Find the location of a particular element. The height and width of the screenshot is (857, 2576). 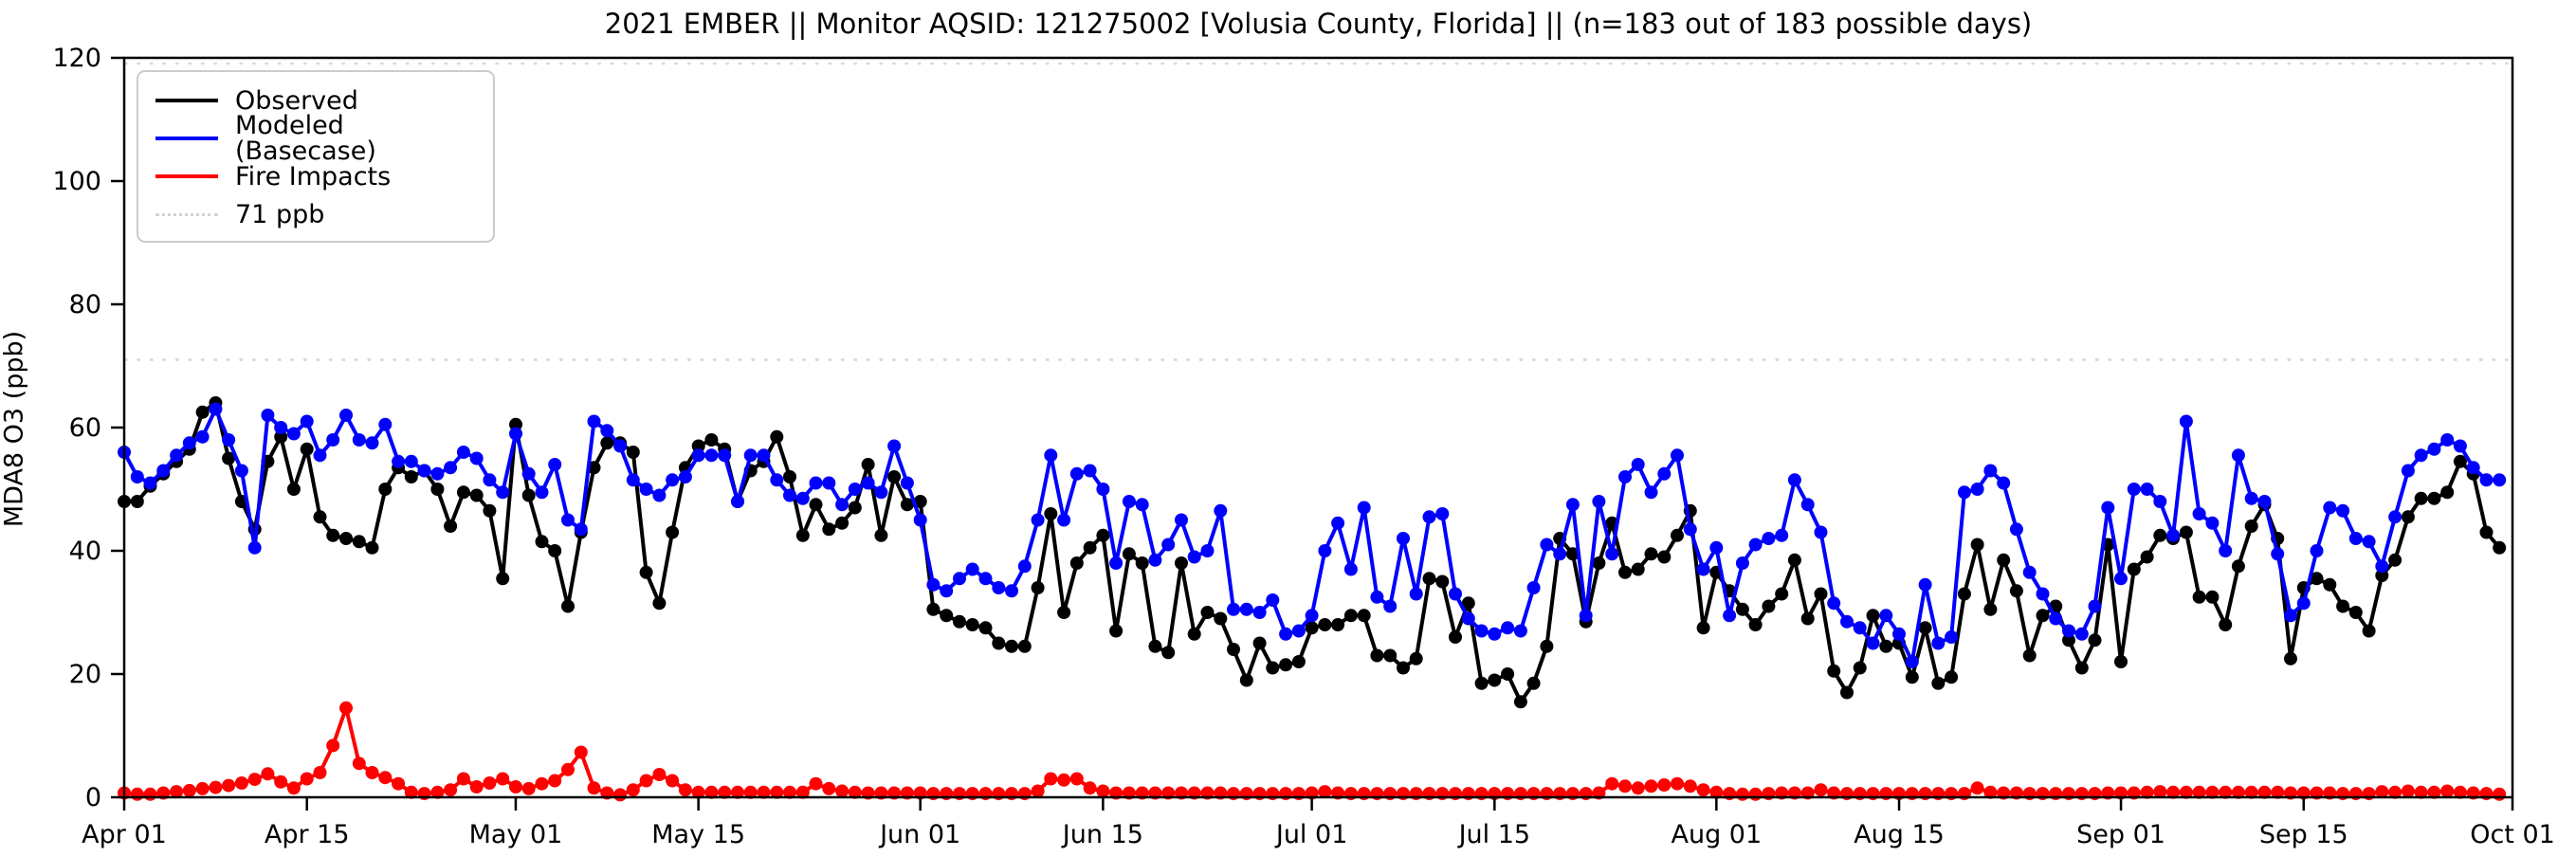

x-tick-label: Sep 01 is located at coordinates (2120, 834).